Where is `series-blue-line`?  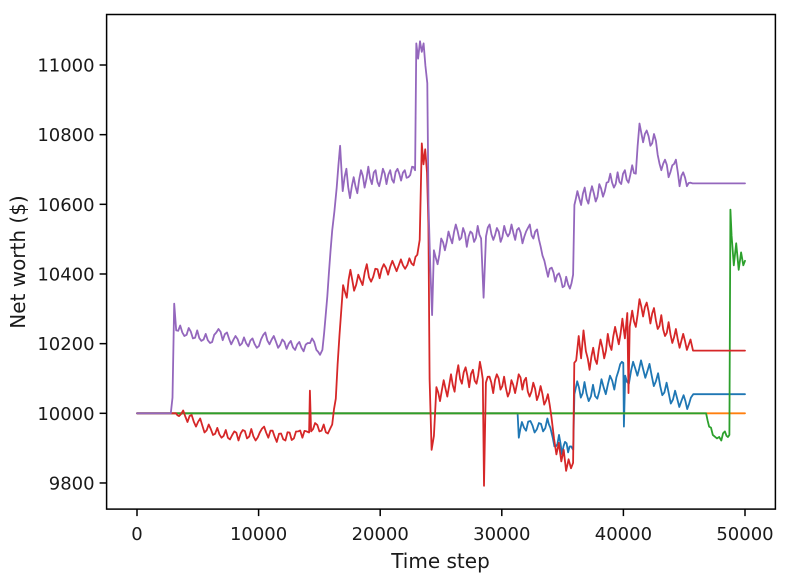 series-blue-line is located at coordinates (441, 407).